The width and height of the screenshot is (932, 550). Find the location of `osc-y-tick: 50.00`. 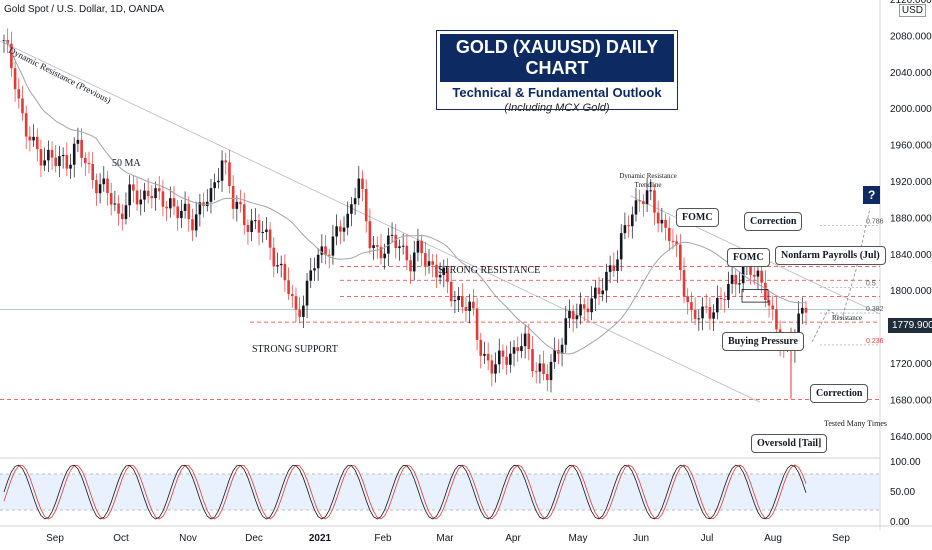

osc-y-tick: 50.00 is located at coordinates (902, 492).